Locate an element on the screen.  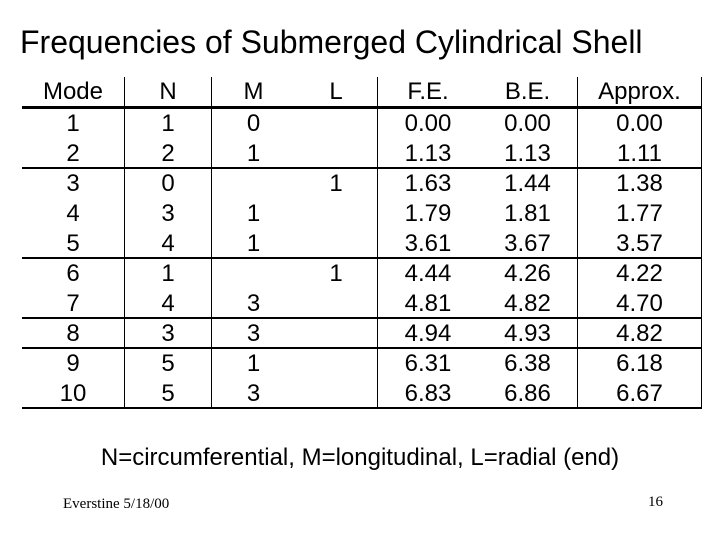
cell-approx: 4.22 is located at coordinates (640, 274).